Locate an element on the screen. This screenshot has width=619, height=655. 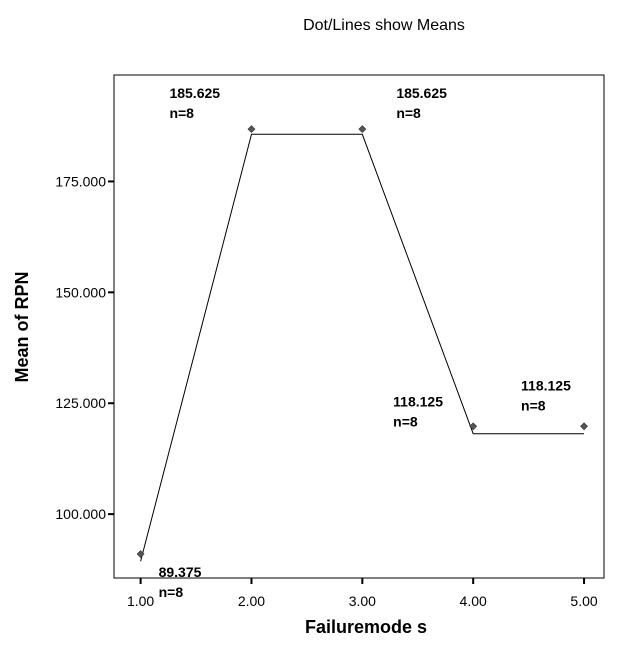
y-axis: 100.000 125.000 150.000 175.000 is located at coordinates (84, 347).